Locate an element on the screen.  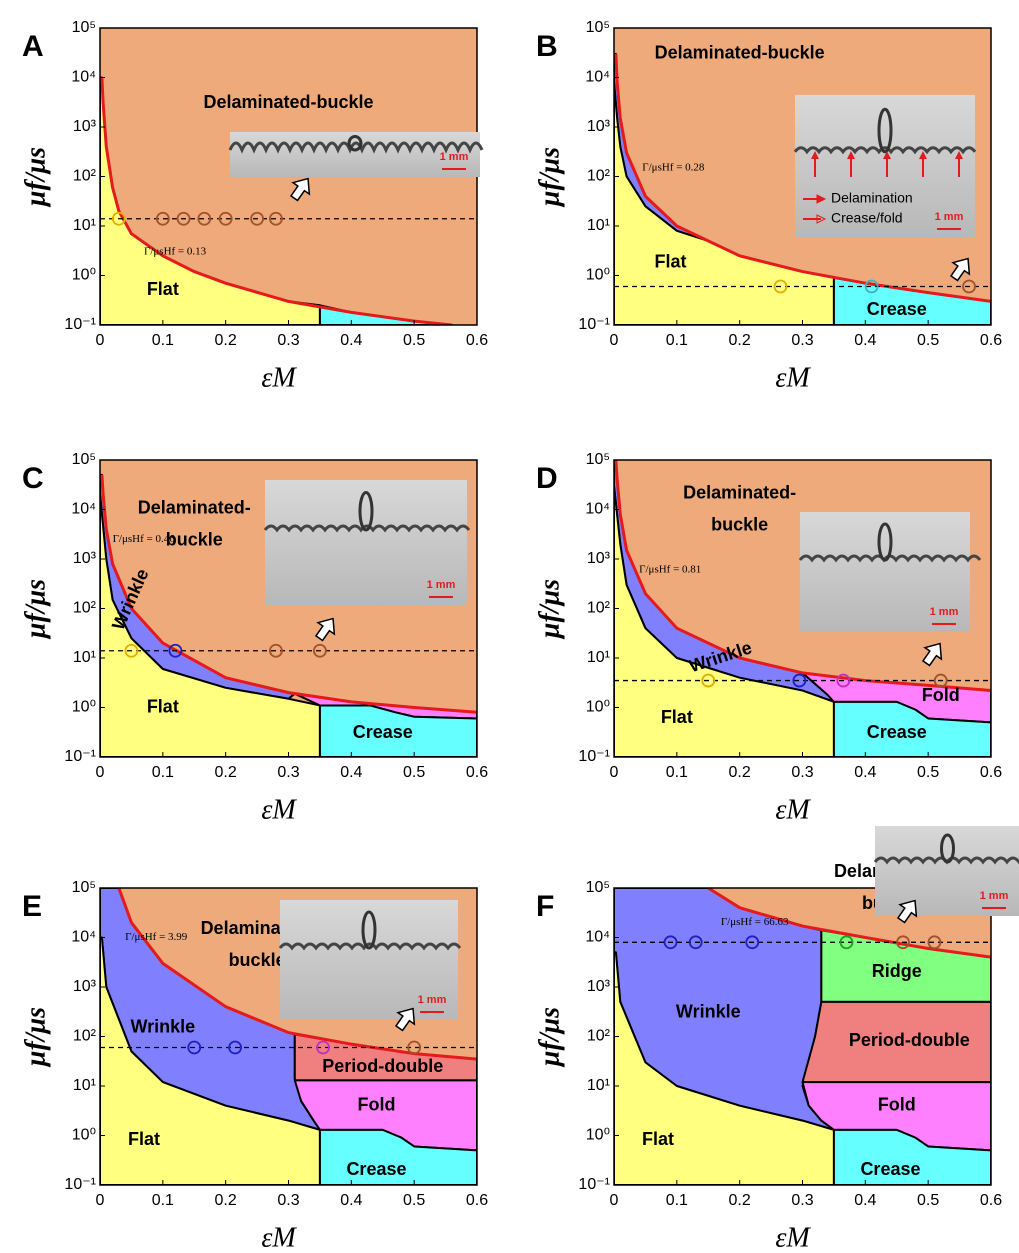
region-label: Fold is located at coordinates (897, 1104).